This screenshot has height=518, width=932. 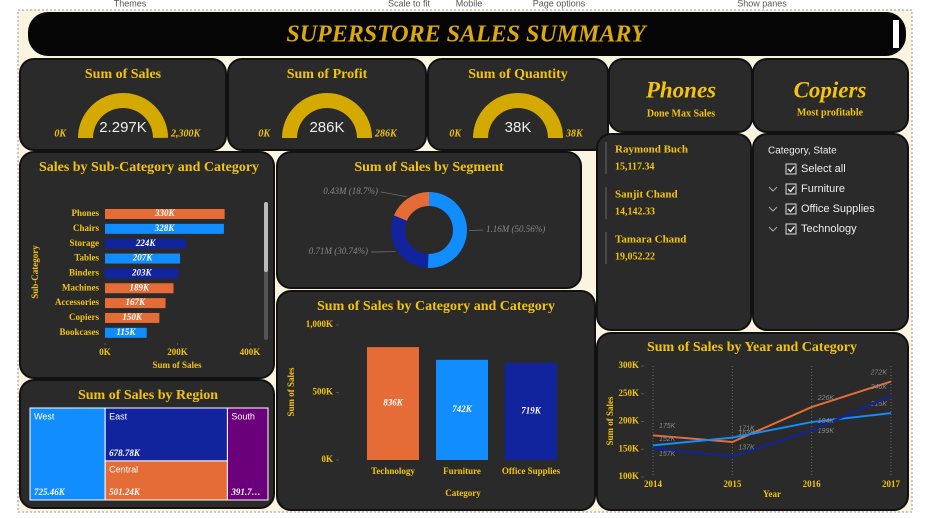 What do you see at coordinates (469, 4) in the screenshot?
I see `toolbar-item: Mobile` at bounding box center [469, 4].